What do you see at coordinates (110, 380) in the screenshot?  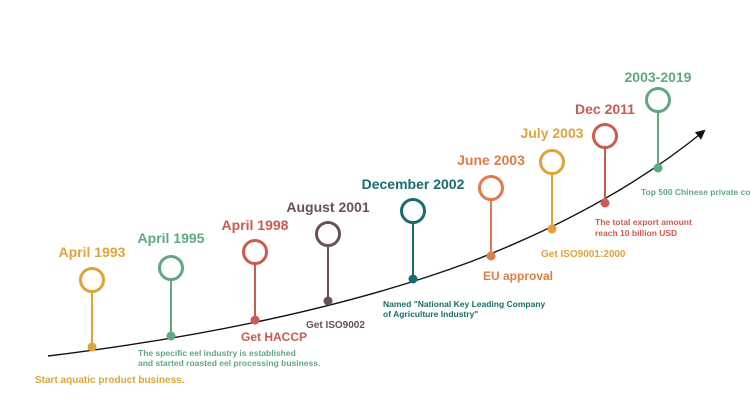 I see `milestone-event-text: Start aquatic product business.` at bounding box center [110, 380].